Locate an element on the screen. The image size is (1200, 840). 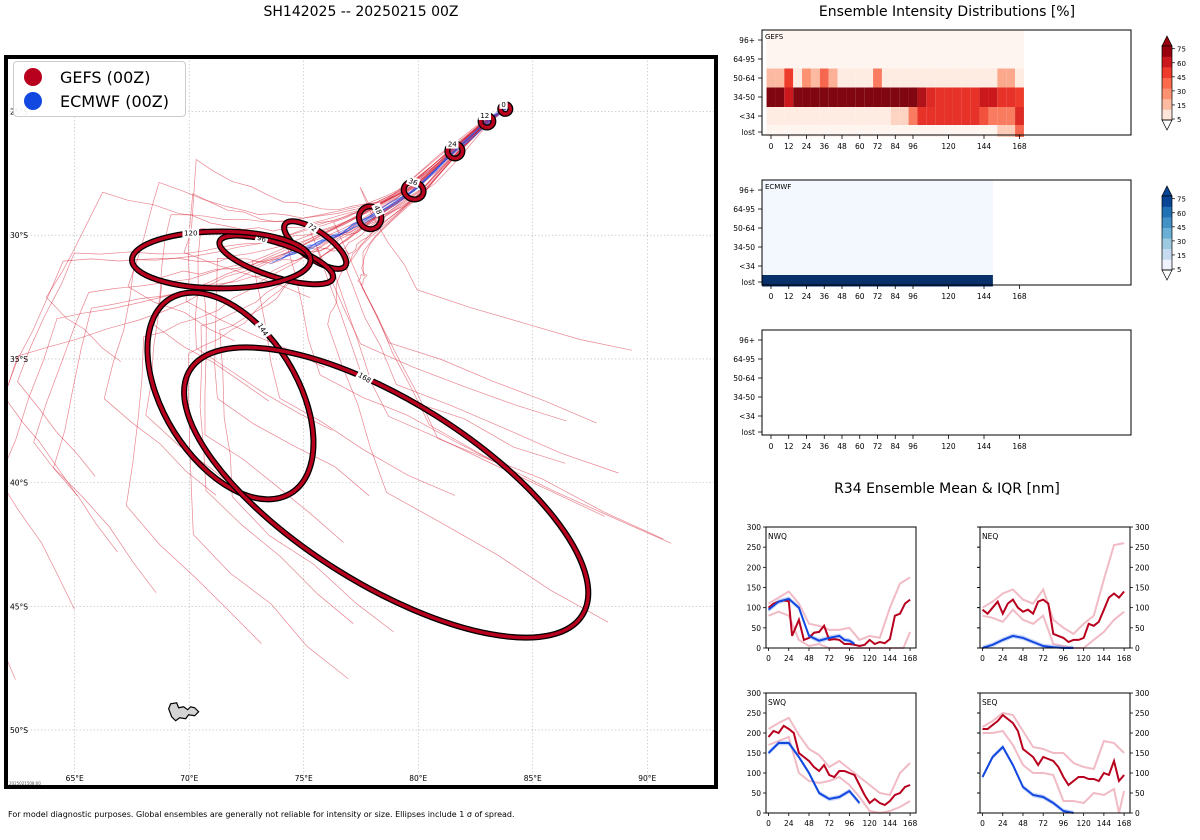
heatmap-ytick-label: <34 is located at coordinates (747, 116).